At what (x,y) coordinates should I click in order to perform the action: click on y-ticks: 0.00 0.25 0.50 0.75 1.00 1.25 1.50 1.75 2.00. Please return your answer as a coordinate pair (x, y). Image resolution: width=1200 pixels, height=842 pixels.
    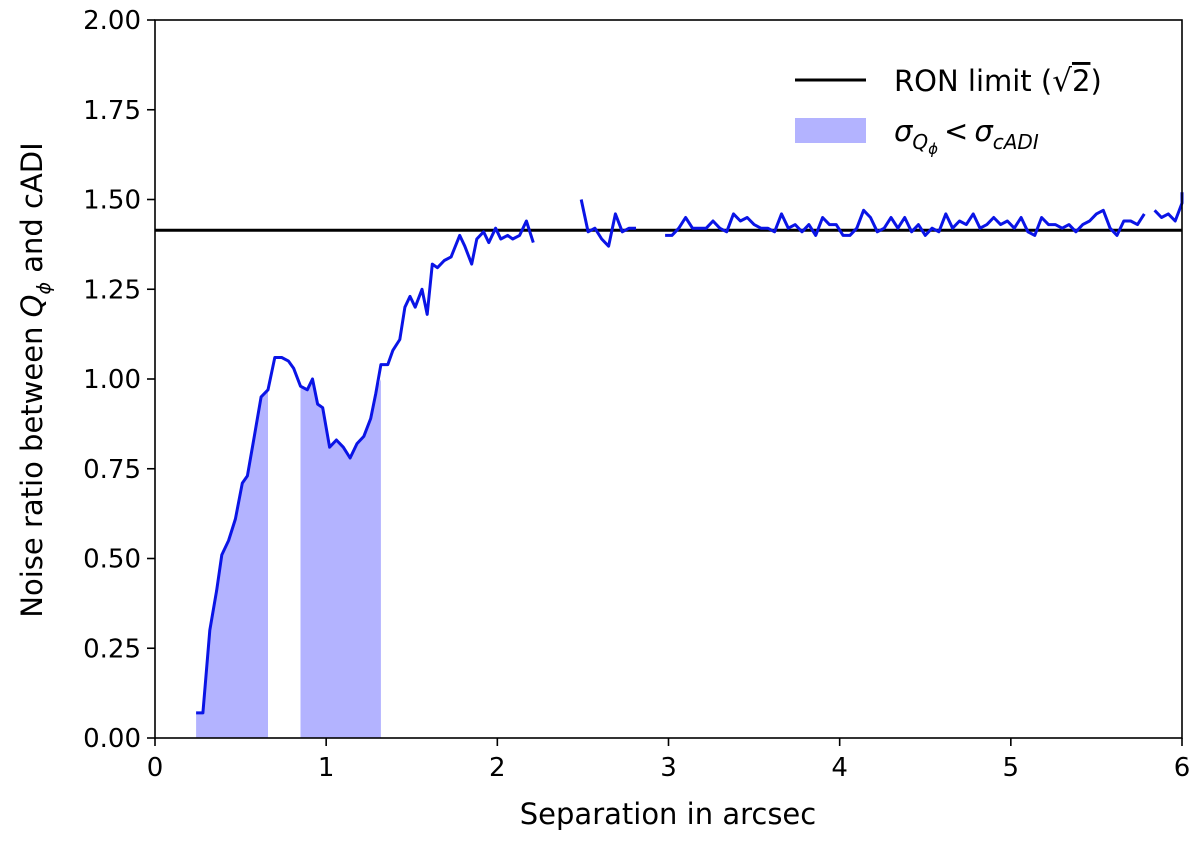
    Looking at the image, I should click on (119, 380).